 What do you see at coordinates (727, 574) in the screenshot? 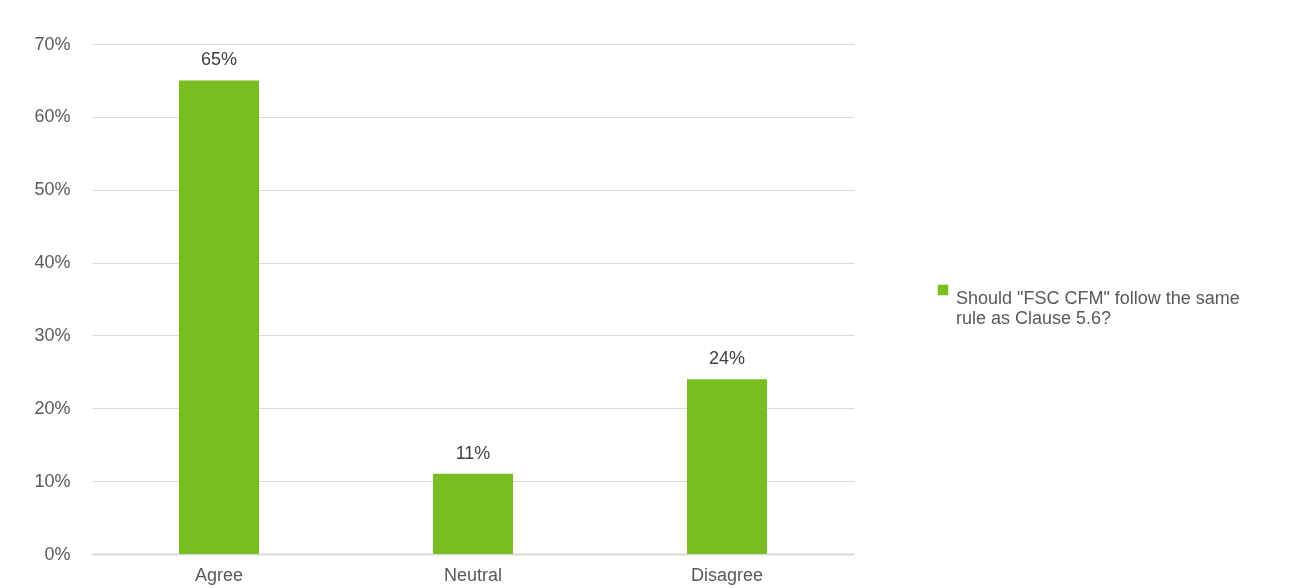
I see `x-tick-label: Disagree` at bounding box center [727, 574].